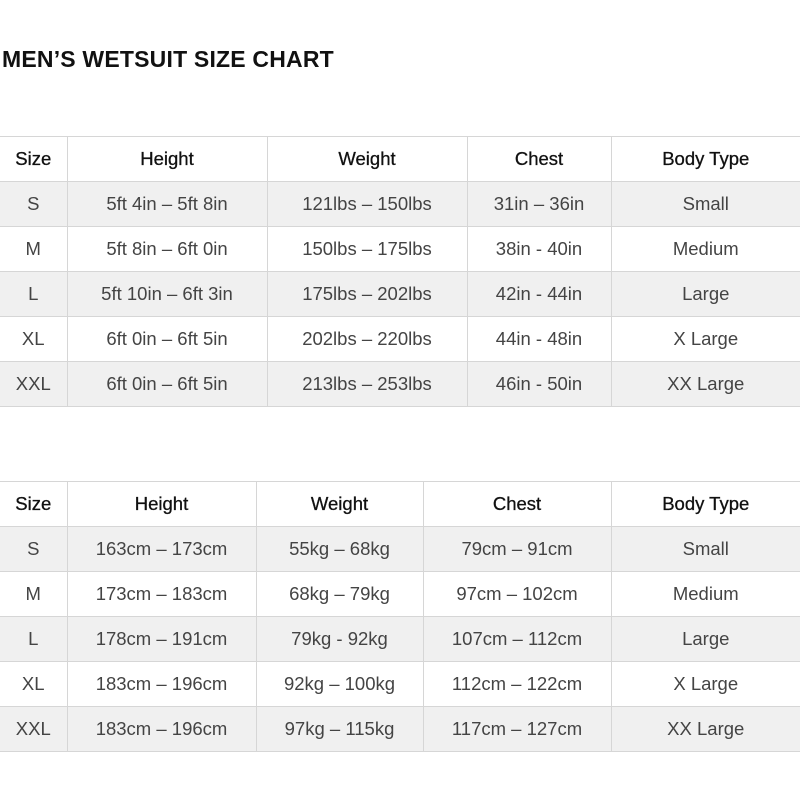 The image size is (800, 800). What do you see at coordinates (517, 594) in the screenshot?
I see `cell-chest: 97cm – 102cm` at bounding box center [517, 594].